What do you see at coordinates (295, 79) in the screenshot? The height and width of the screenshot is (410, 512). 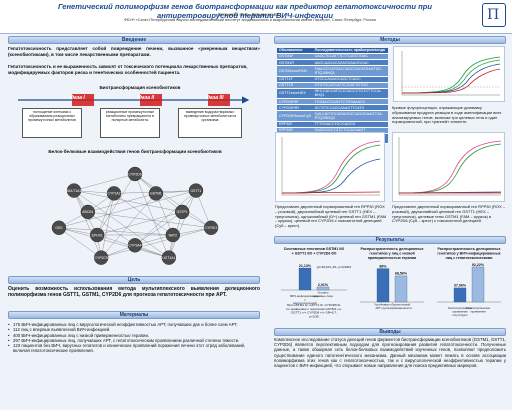 I see `primer-name-cell: GSTT1F` at bounding box center [295, 79].